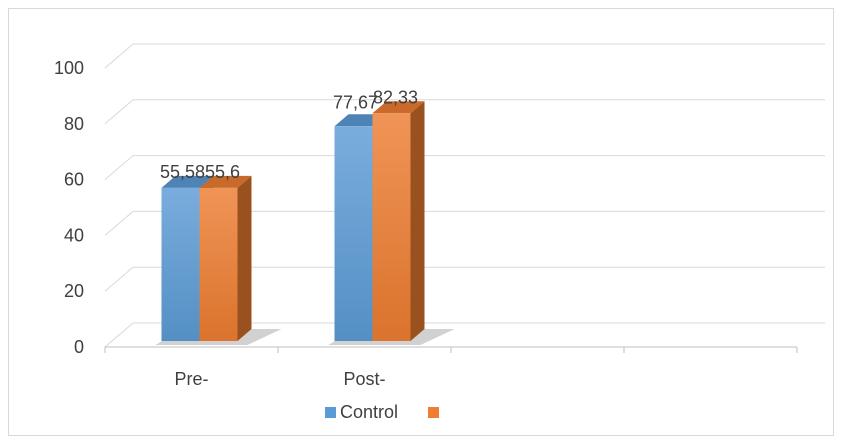 This screenshot has width=845, height=446. Describe the element at coordinates (74, 124) in the screenshot. I see `y-tick-label-80: 80` at that location.